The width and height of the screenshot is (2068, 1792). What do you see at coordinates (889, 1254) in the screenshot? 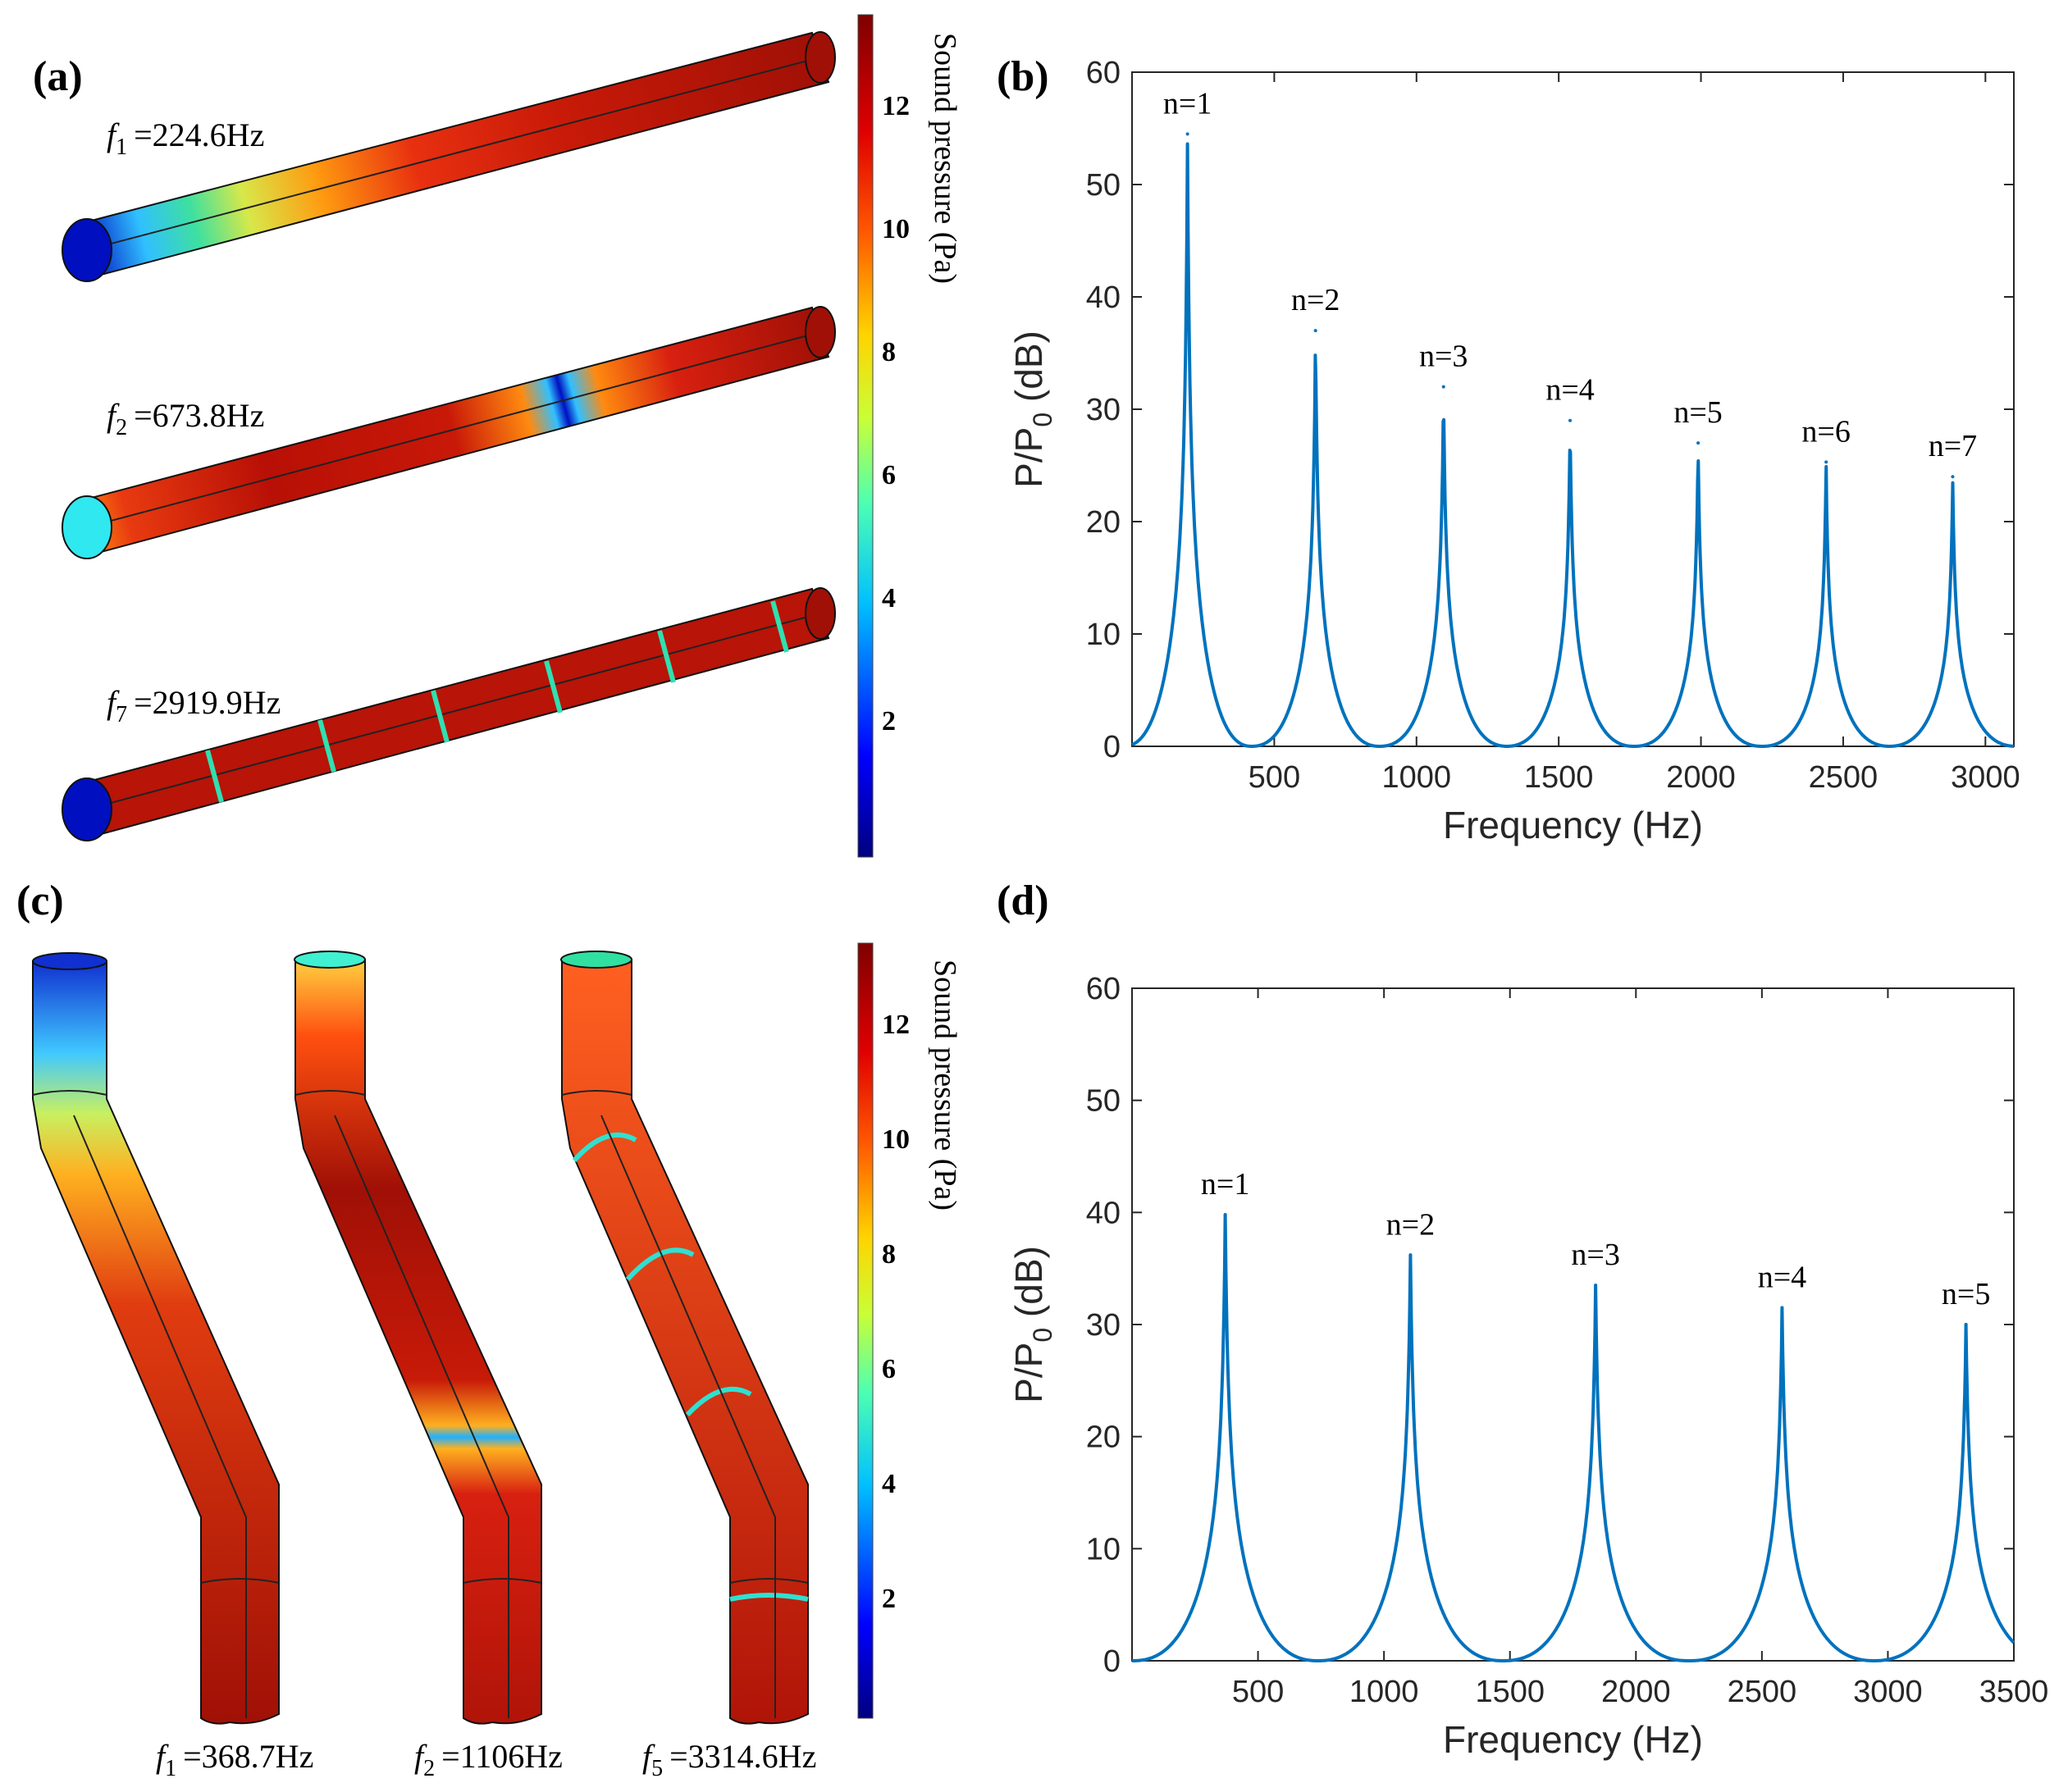
I see `colorbar-bottom-tick: 8` at bounding box center [889, 1254].